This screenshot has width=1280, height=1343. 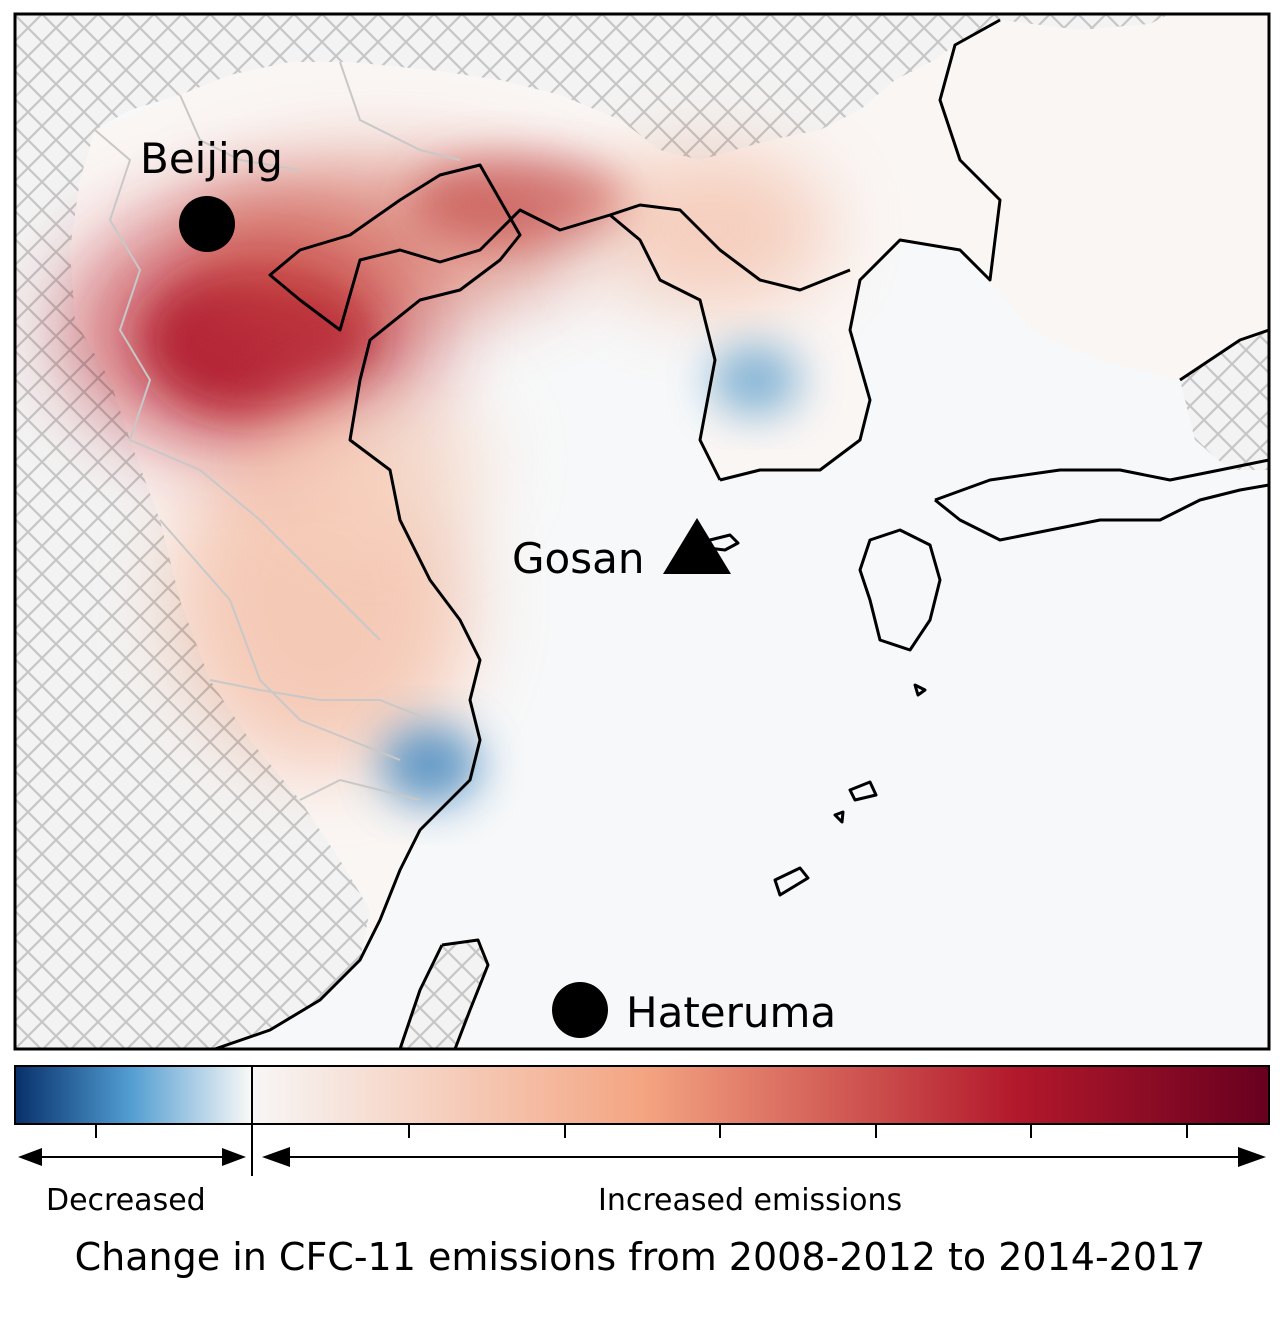 I want to click on hotspot-north-korea, so click(x=710, y=230).